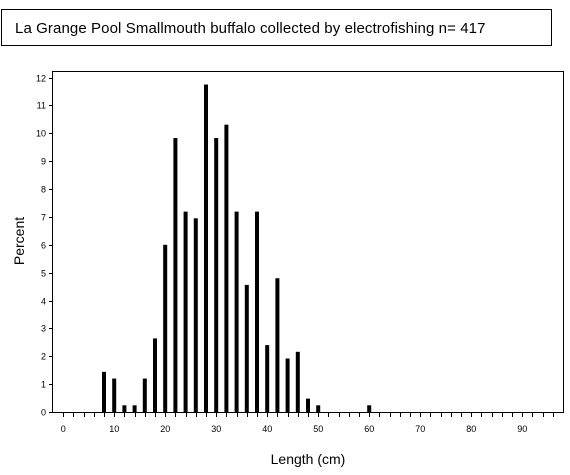 Image resolution: width=570 pixels, height=475 pixels. What do you see at coordinates (41, 134) in the screenshot?
I see `y-tick-label: 10` at bounding box center [41, 134].